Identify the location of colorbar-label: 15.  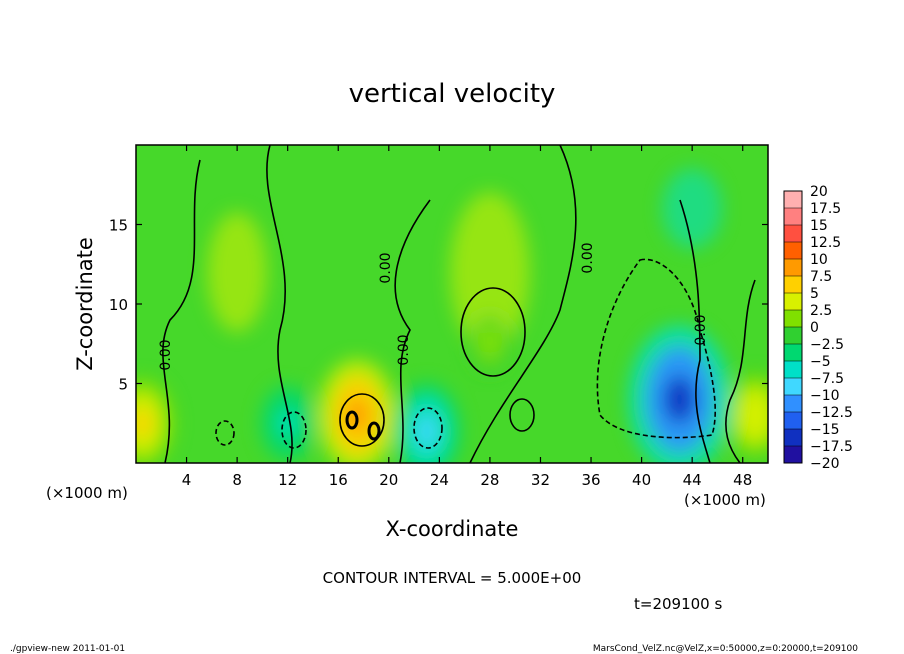
(819, 226).